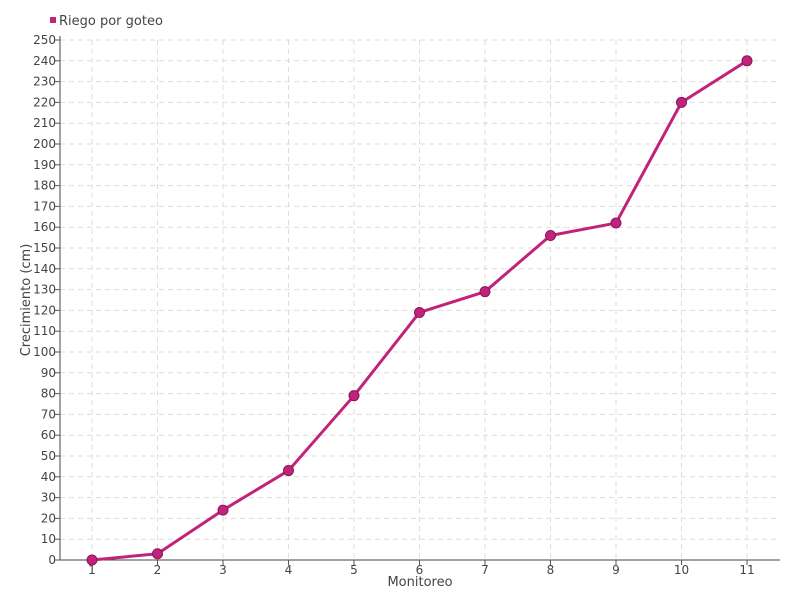  I want to click on x-tick-label: 11, so click(746, 570).